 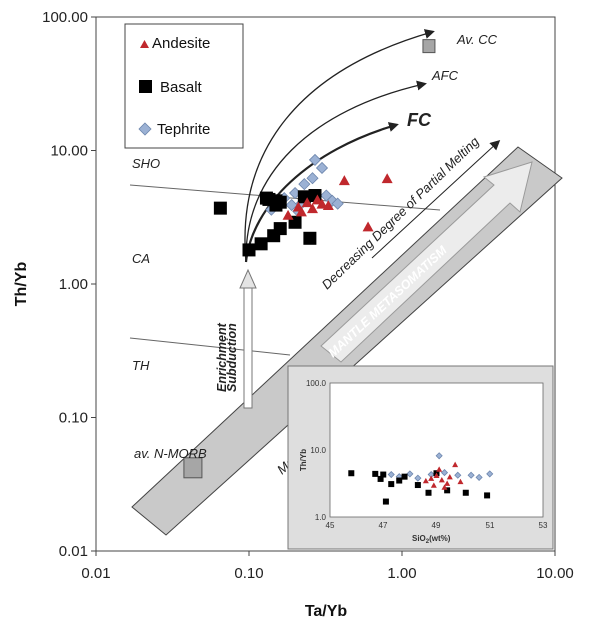 I want to click on label-th: TH, so click(x=141, y=365).